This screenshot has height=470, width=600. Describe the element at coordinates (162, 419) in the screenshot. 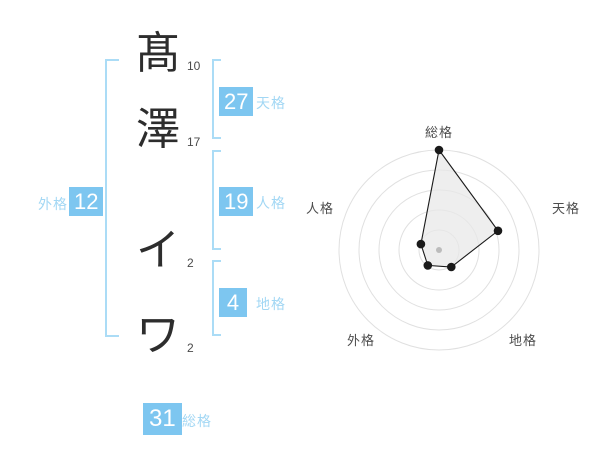

I see `soukaku-value-badge: 31` at that location.